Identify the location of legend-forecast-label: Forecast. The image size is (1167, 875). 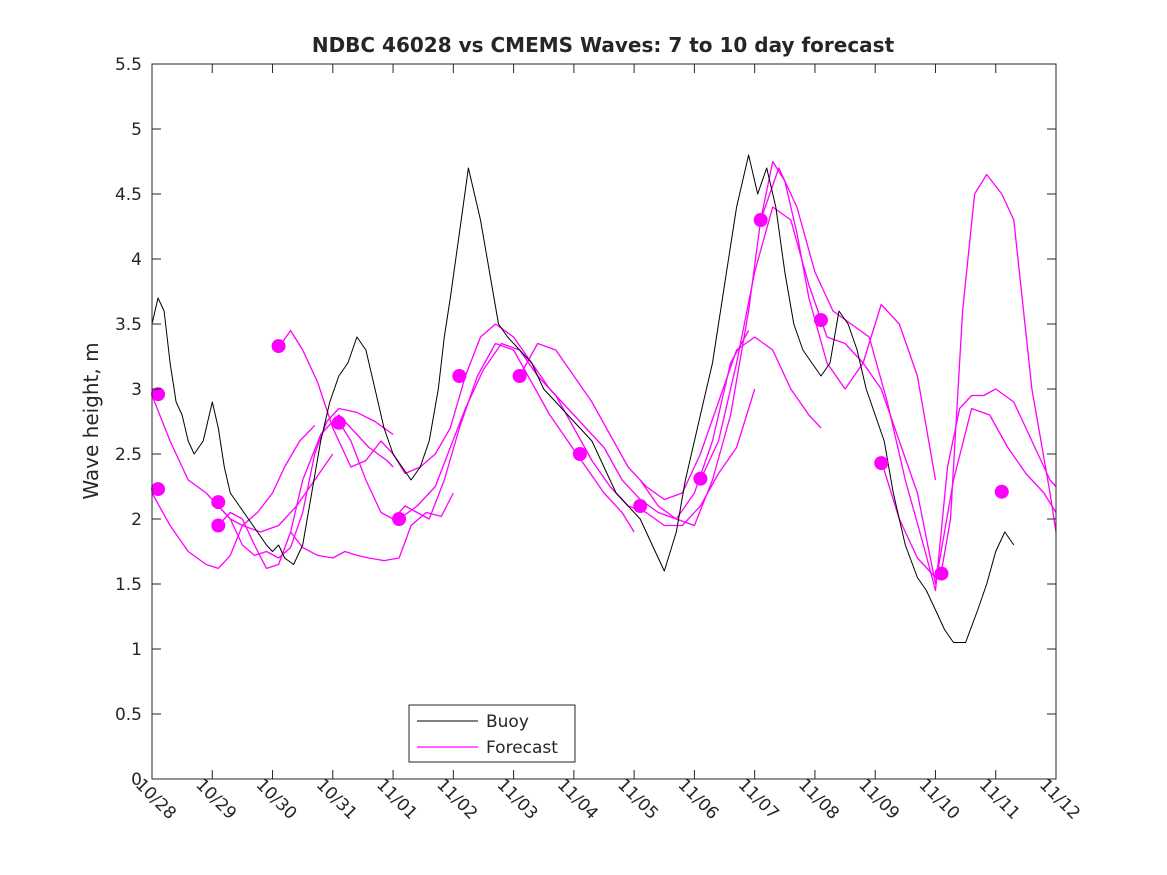
(522, 748).